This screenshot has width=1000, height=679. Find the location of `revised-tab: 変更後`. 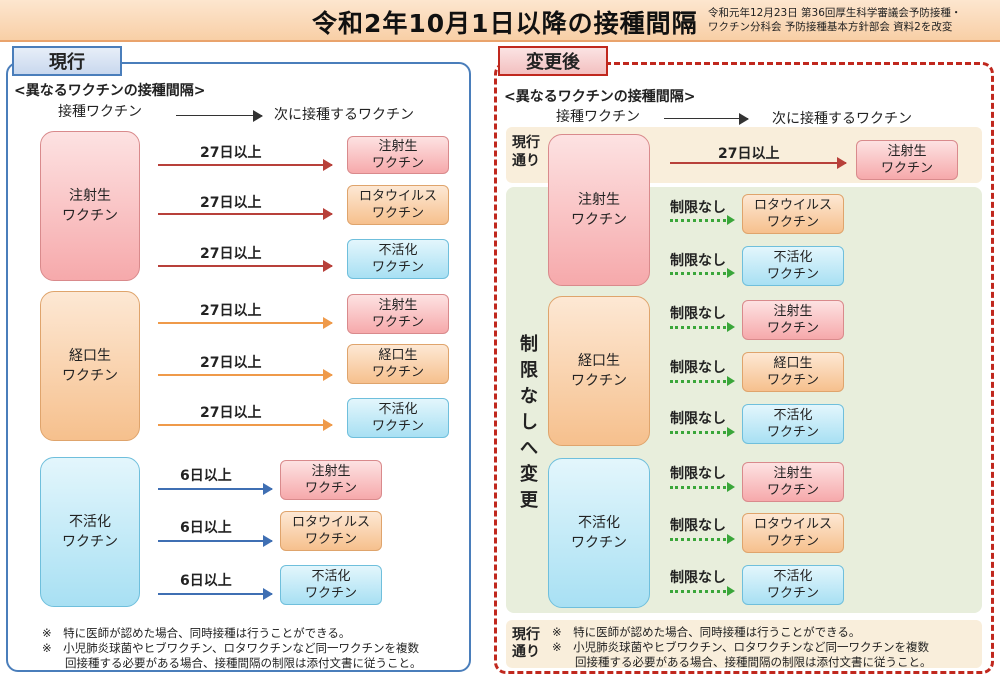

revised-tab: 変更後 is located at coordinates (553, 61).